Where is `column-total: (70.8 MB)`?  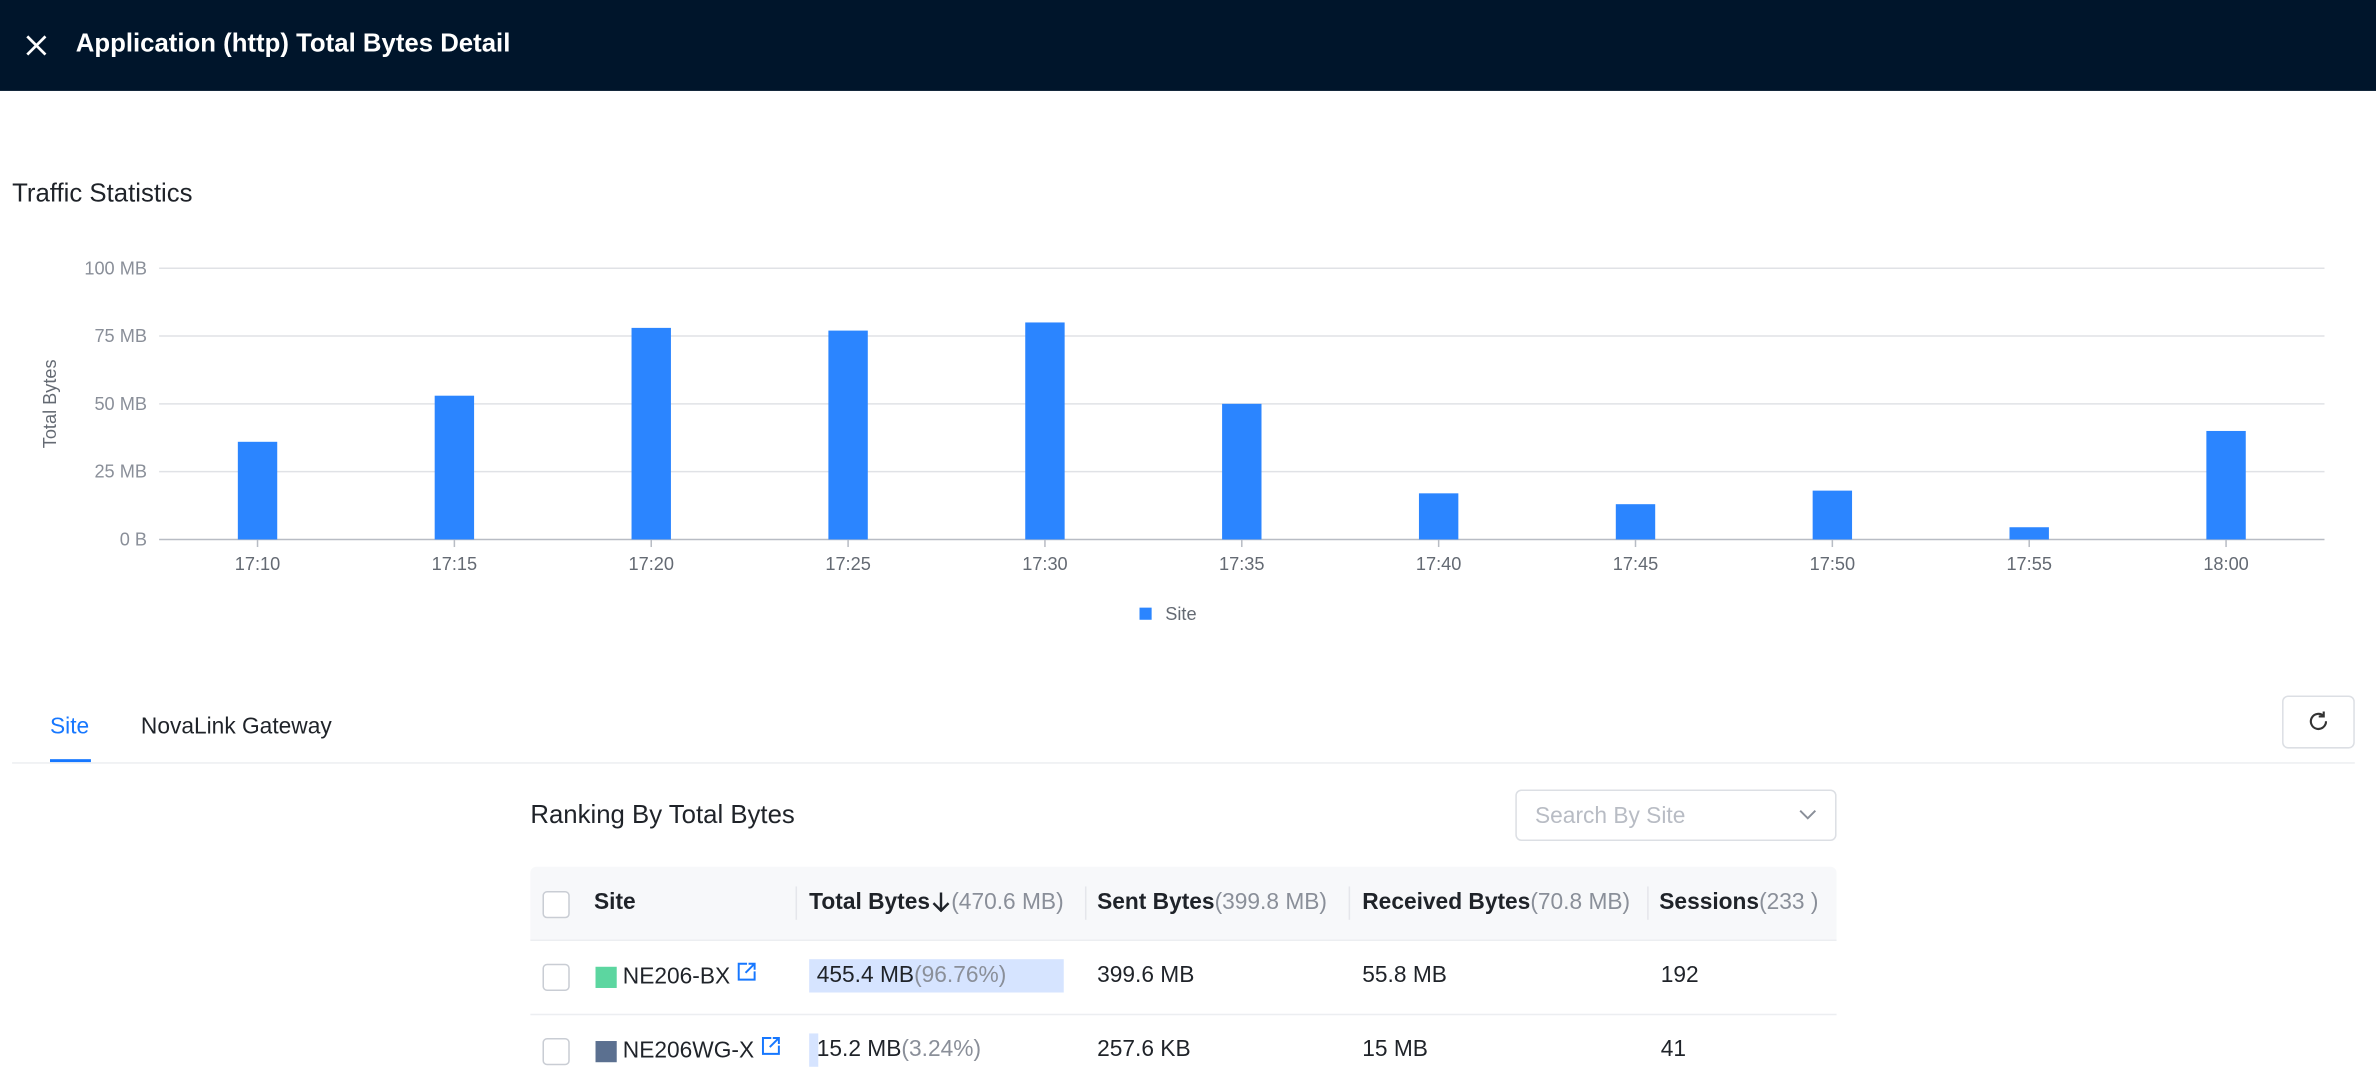
column-total: (70.8 MB) is located at coordinates (1580, 902).